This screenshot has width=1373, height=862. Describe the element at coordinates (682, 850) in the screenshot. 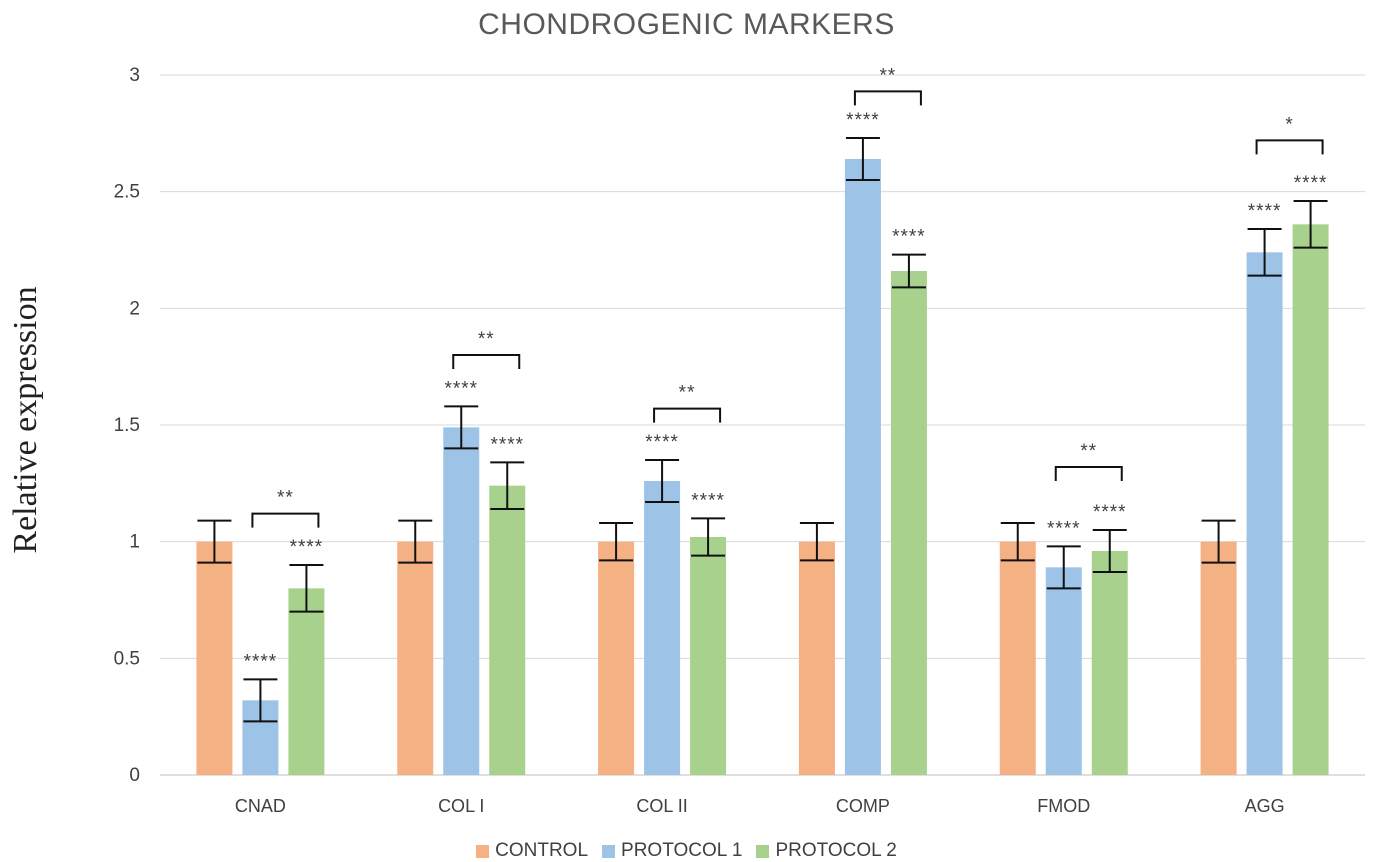

I see `legend-label-protocol-1: PROTOCOL 1` at that location.